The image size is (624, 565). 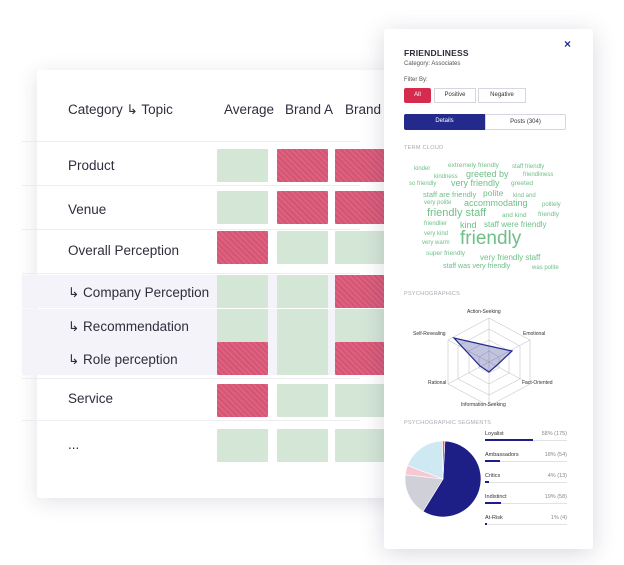 I want to click on segment-value-ambassadors: 18% (54), so click(x=555, y=455).